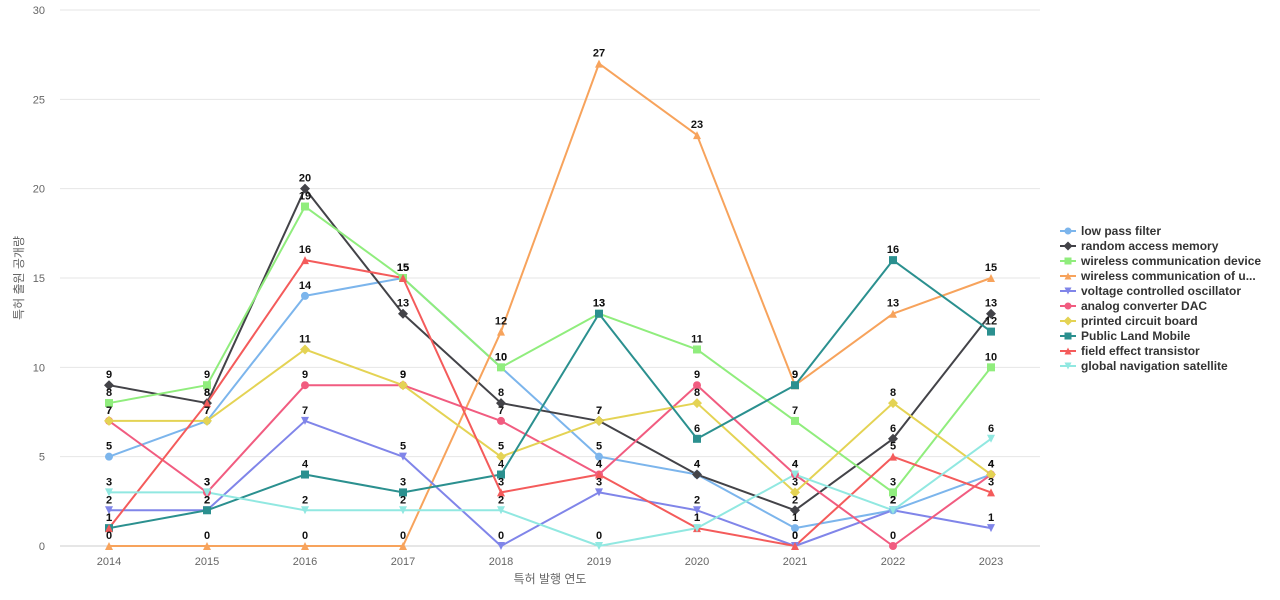 The image size is (1280, 600). Describe the element at coordinates (1150, 246) in the screenshot. I see `legend-label: random access memory` at that location.